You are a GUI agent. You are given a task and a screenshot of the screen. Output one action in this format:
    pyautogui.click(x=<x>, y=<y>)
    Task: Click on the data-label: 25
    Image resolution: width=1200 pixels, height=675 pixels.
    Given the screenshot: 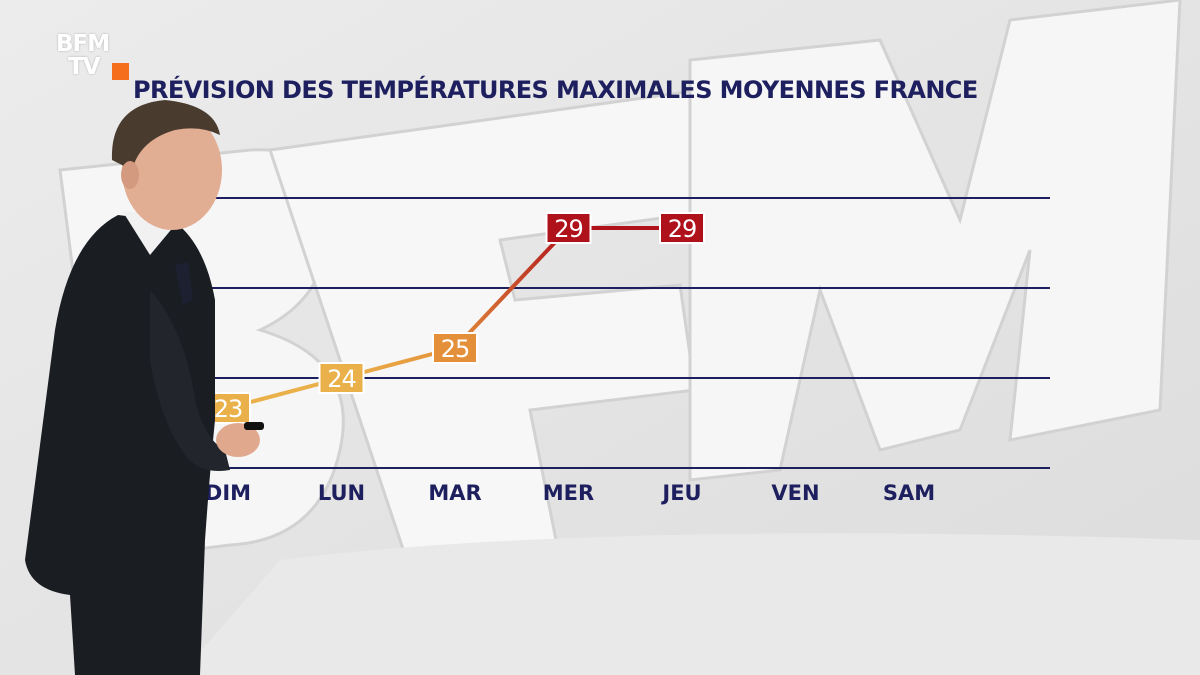 What is the action you would take?
    pyautogui.click(x=455, y=349)
    